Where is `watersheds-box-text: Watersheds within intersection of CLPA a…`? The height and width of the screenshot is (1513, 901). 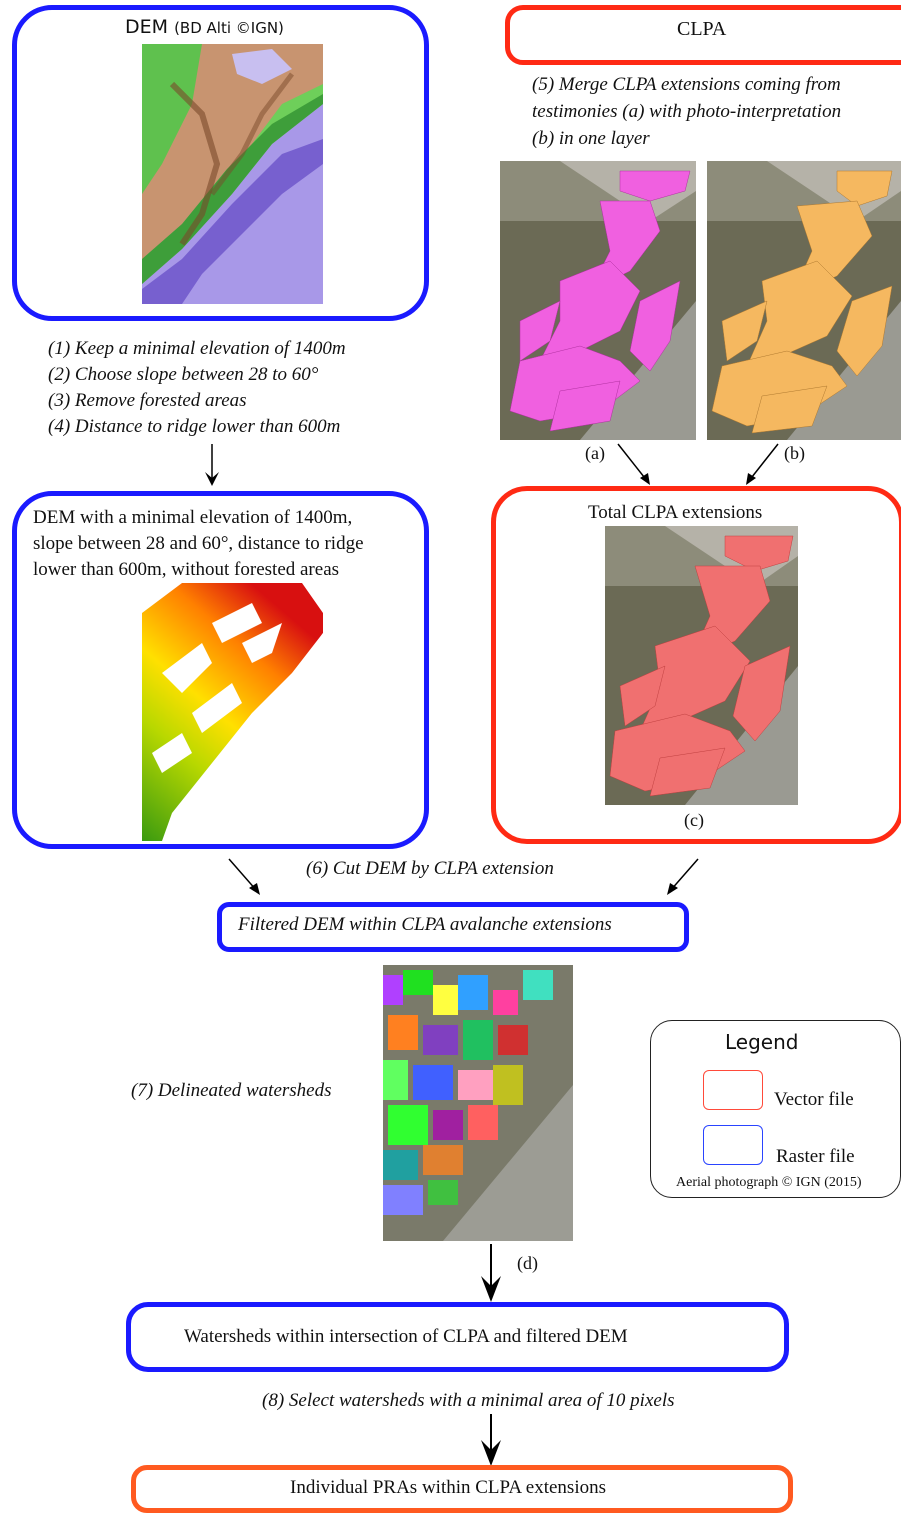
watersheds-box-text: Watersheds within intersection of CLPA a… is located at coordinates (406, 1336).